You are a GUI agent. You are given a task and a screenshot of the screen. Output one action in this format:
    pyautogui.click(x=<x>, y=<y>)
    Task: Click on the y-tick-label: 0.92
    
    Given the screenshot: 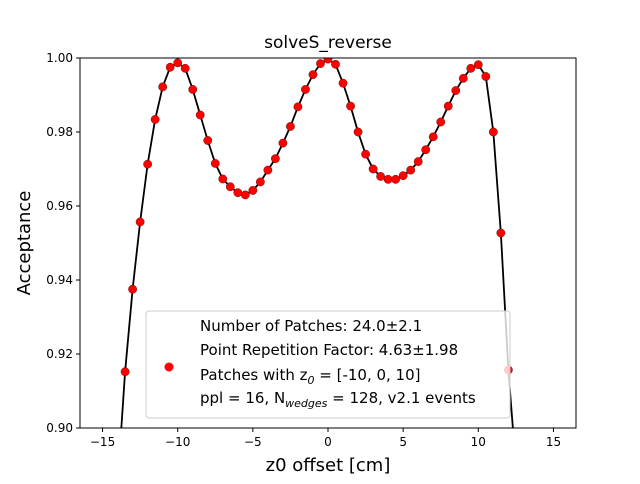 What is the action you would take?
    pyautogui.click(x=59, y=354)
    